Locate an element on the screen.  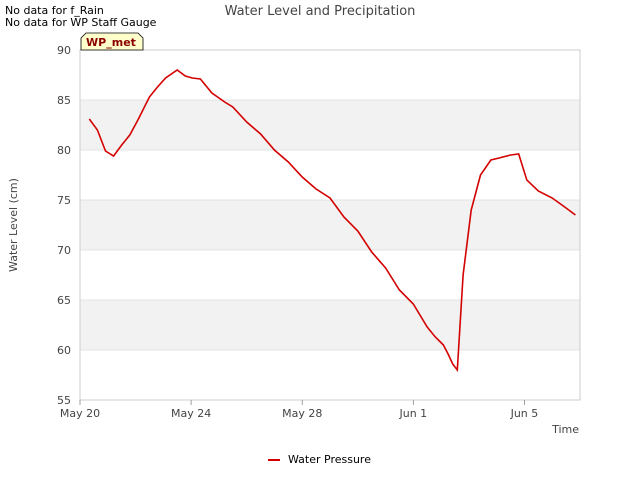
legend-label-water-pressure: Water Pressure is located at coordinates (329, 459).